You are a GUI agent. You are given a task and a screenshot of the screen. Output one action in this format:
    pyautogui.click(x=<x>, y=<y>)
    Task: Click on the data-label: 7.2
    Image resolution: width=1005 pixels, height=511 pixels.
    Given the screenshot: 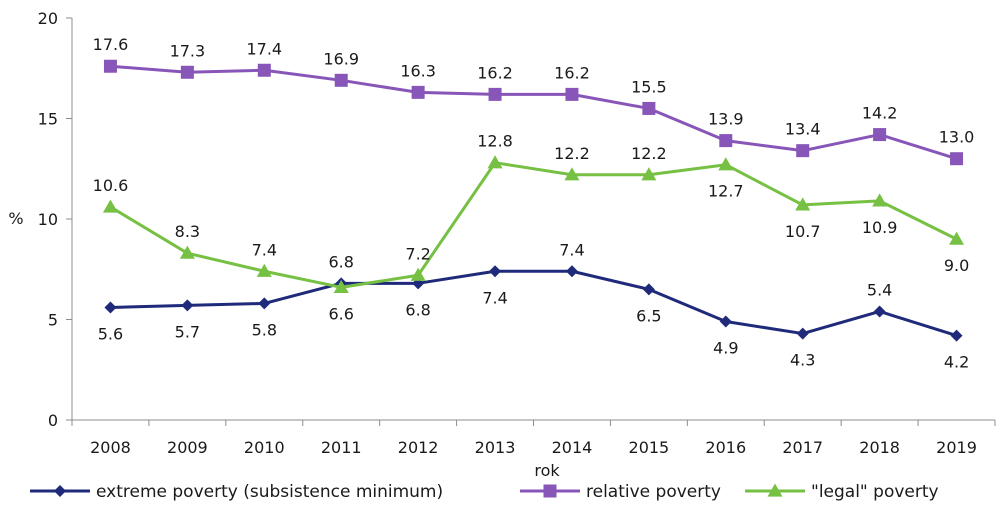 What is the action you would take?
    pyautogui.click(x=417, y=253)
    